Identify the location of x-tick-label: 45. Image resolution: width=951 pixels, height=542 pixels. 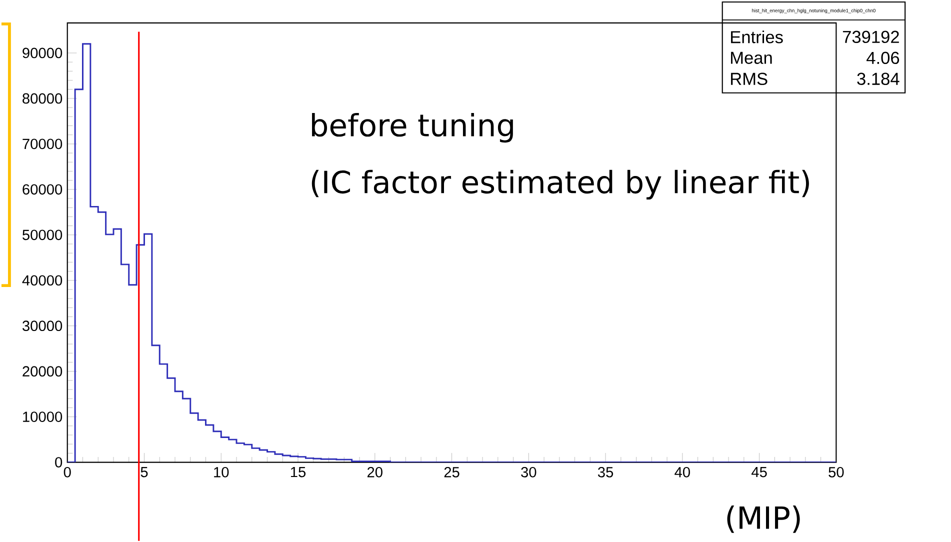
(759, 472).